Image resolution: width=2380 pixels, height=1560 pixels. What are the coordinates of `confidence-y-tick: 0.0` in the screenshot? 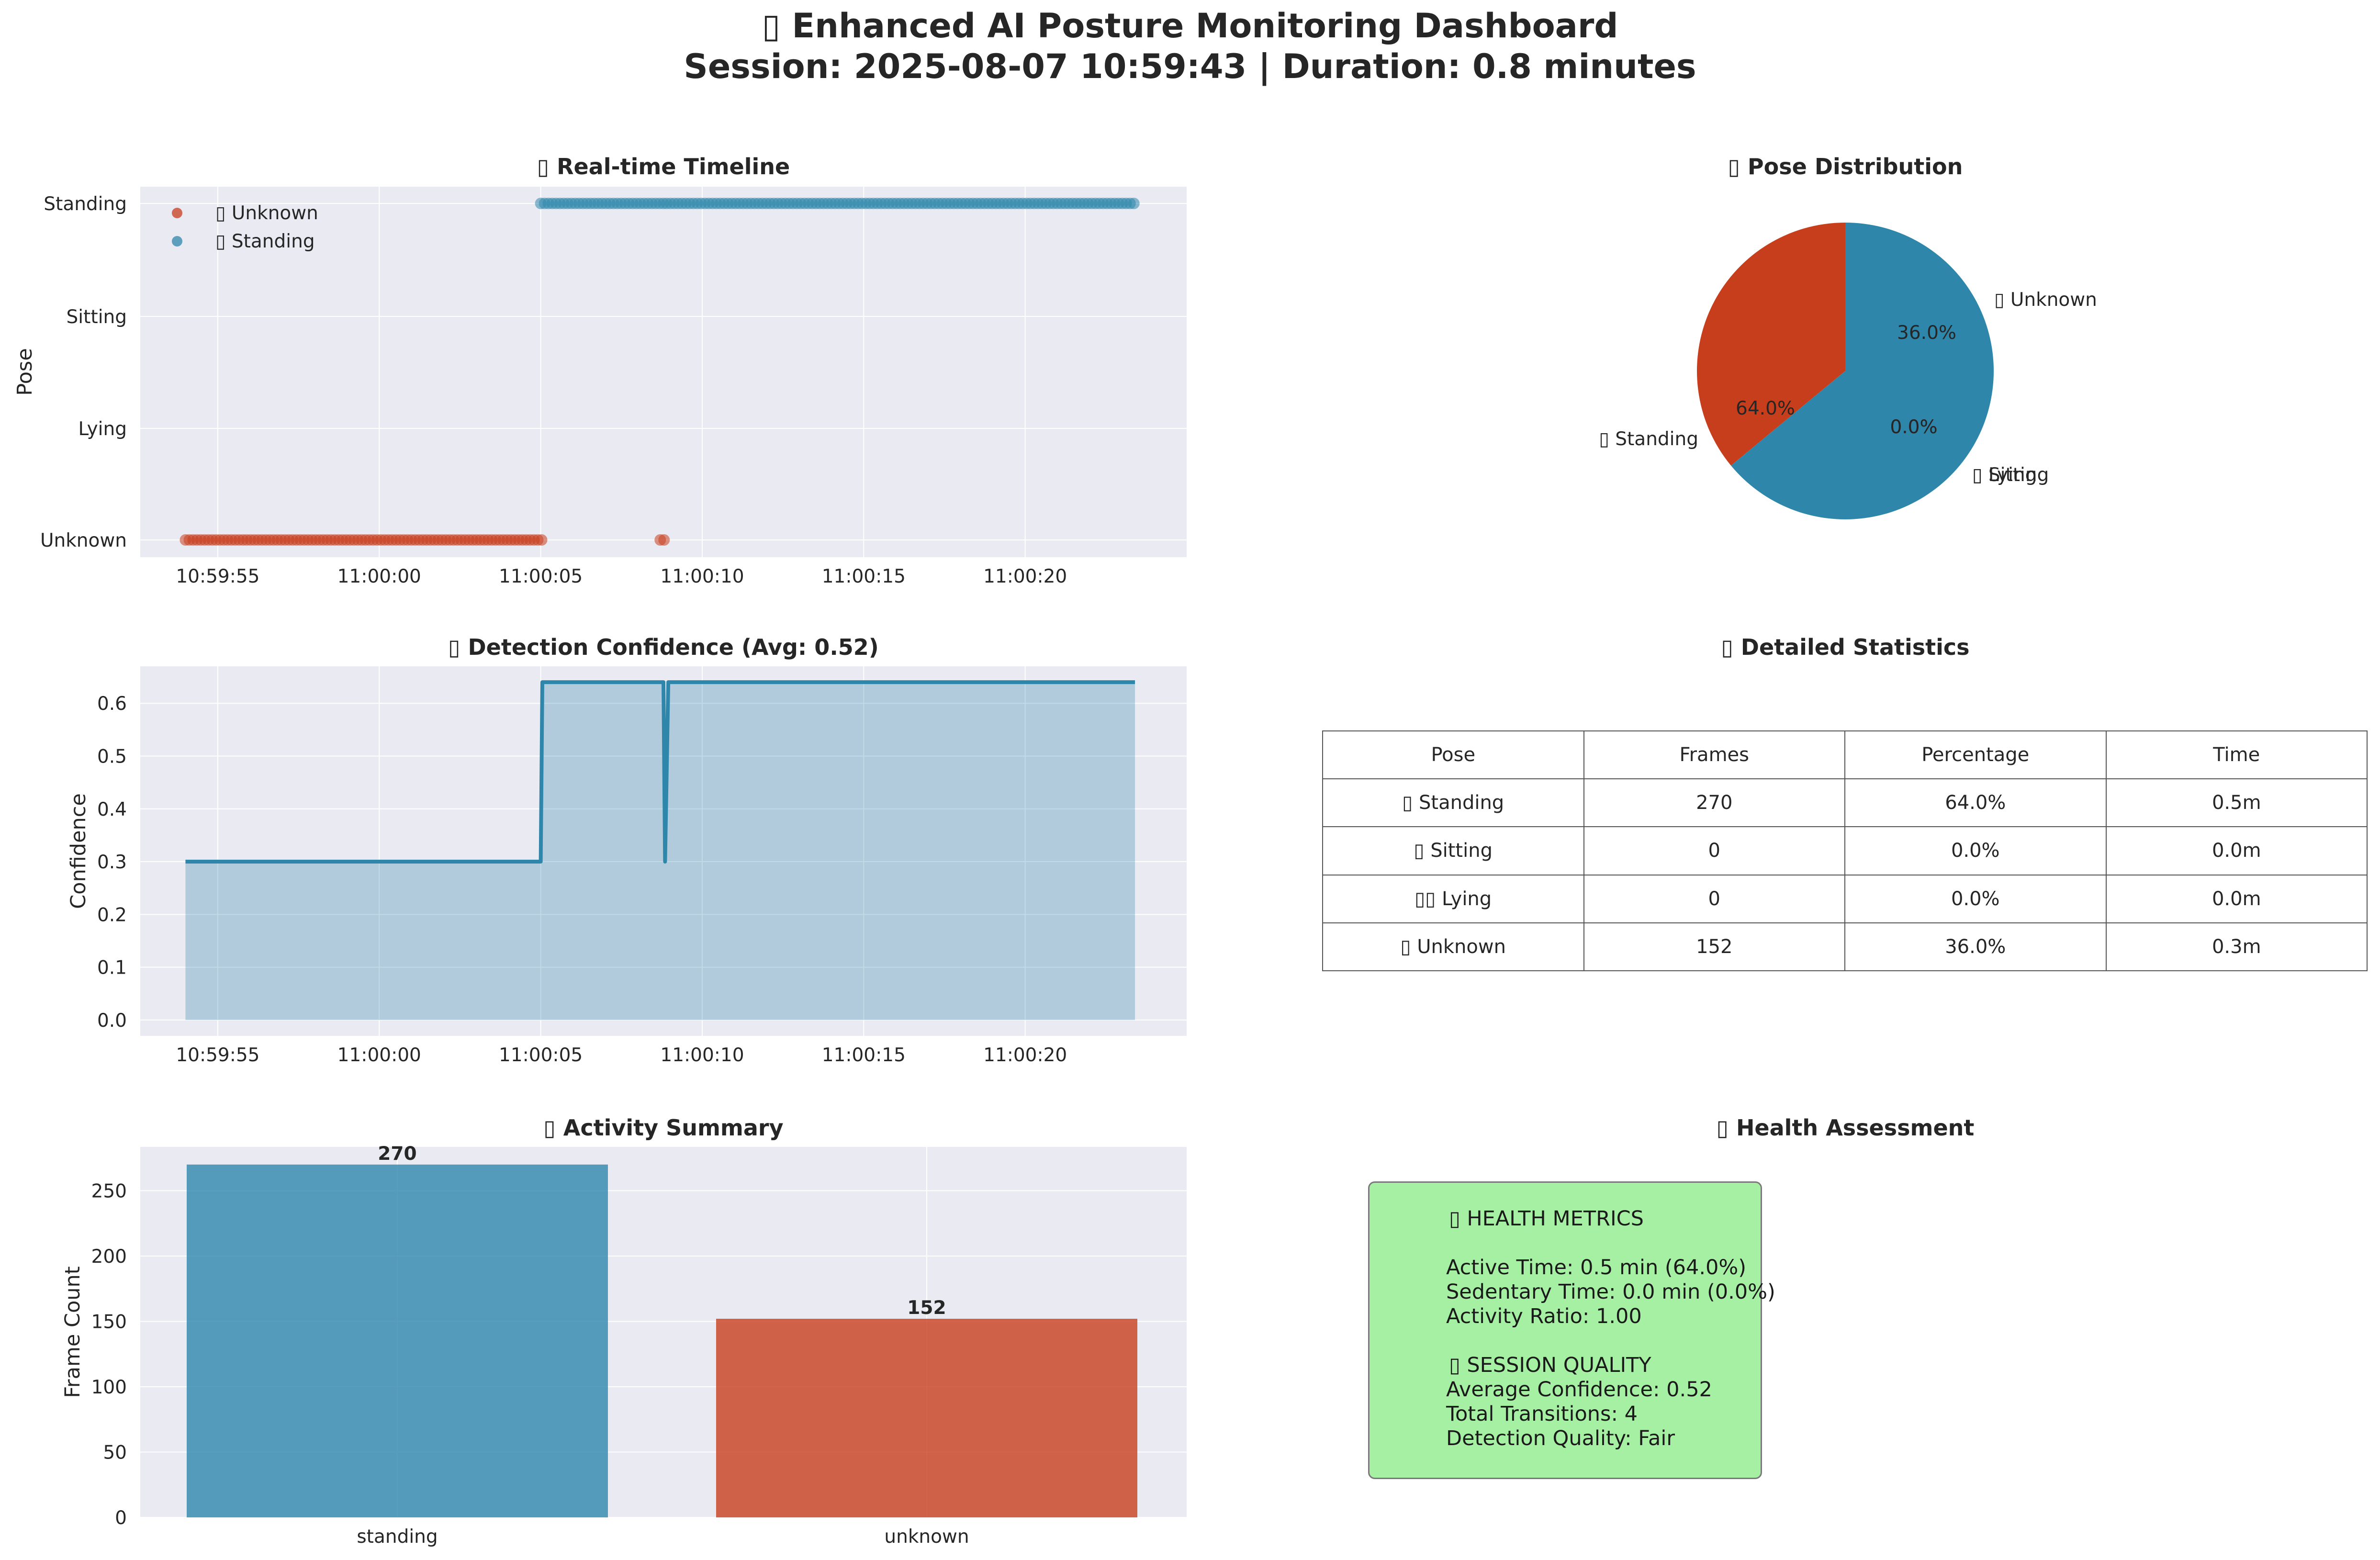 It's located at (112, 1021).